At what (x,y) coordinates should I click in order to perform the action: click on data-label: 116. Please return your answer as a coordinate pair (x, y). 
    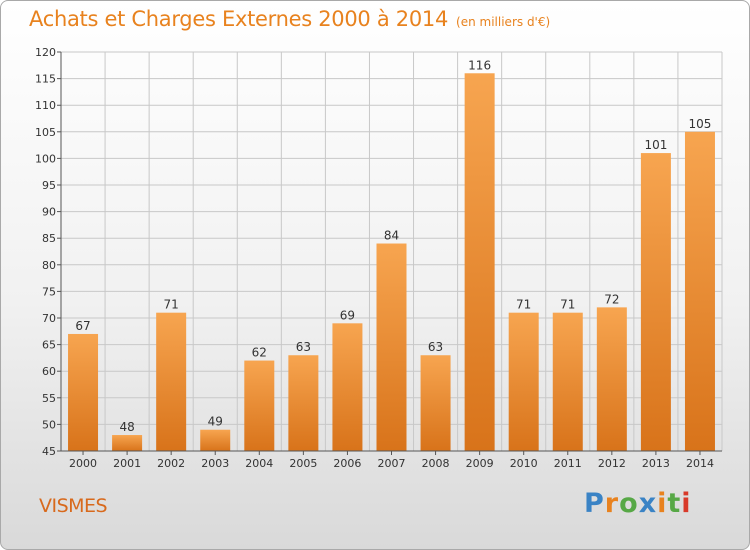
    Looking at the image, I should click on (479, 65).